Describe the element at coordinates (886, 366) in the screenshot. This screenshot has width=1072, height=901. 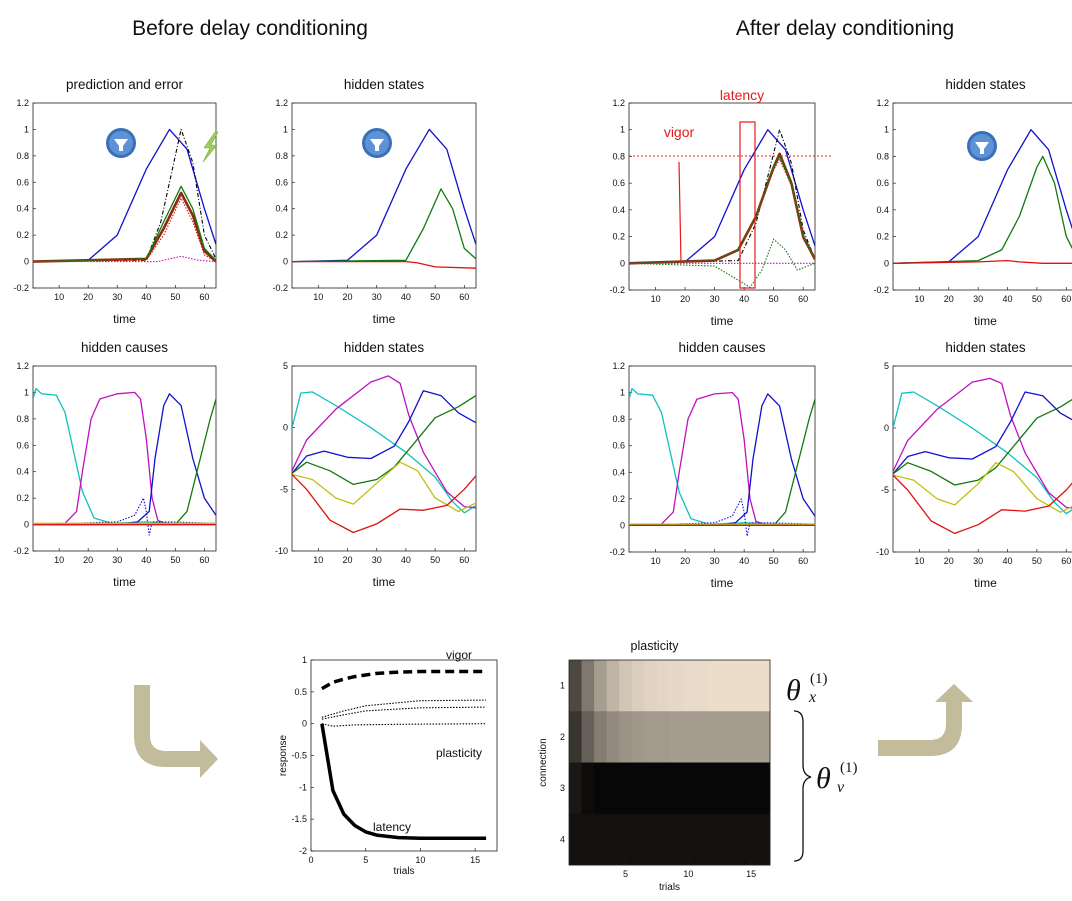
I see `y-tick-label: 5` at that location.